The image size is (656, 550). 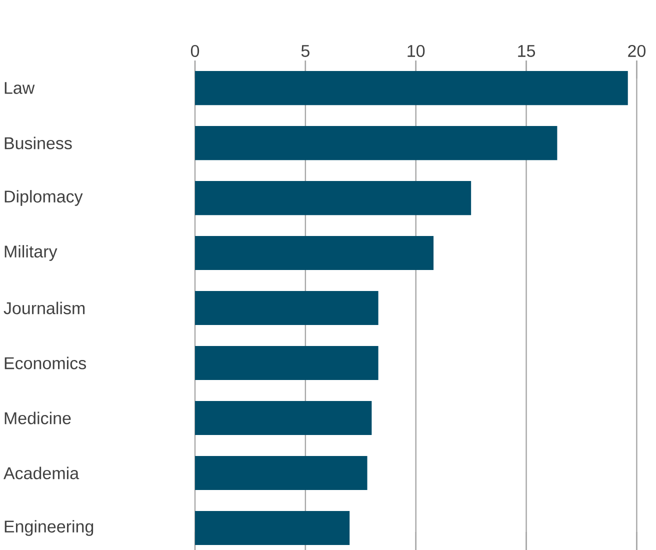 What do you see at coordinates (637, 50) in the screenshot?
I see `x-tick-label: 20` at bounding box center [637, 50].